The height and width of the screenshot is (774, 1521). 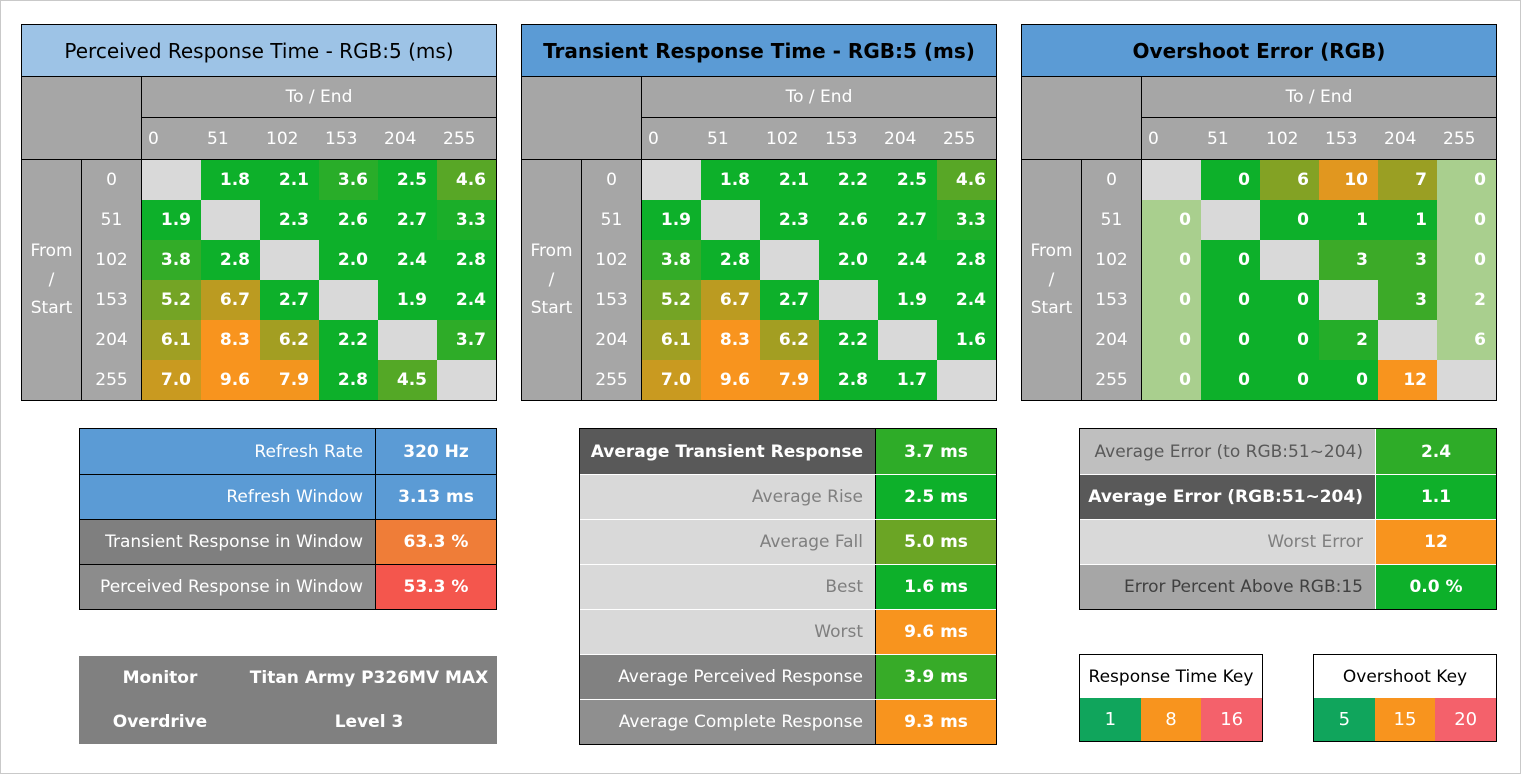 What do you see at coordinates (436, 451) in the screenshot?
I see `summary-value: 320 Hz` at bounding box center [436, 451].